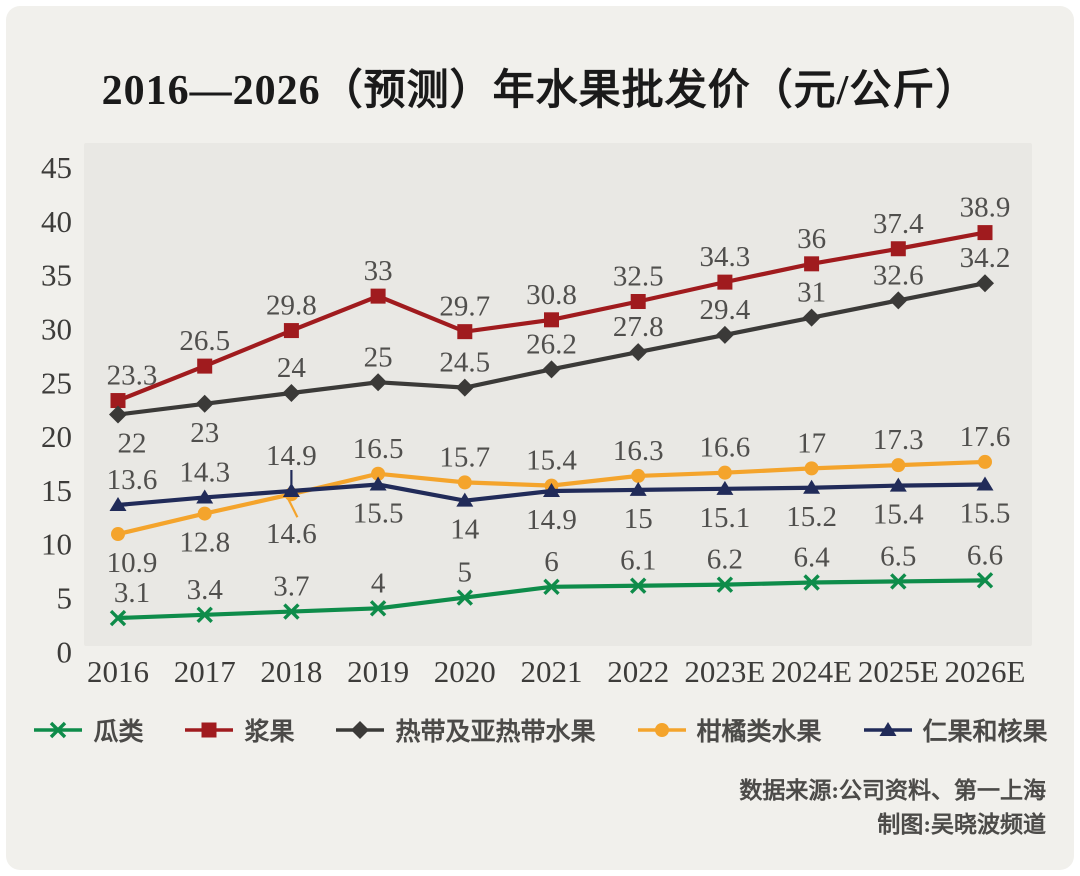 Image resolution: width=1080 pixels, height=876 pixels. What do you see at coordinates (892, 808) in the screenshot?
I see `source-note: 数据来源:公司资料、第一上海 制图:吴晓波频道` at bounding box center [892, 808].